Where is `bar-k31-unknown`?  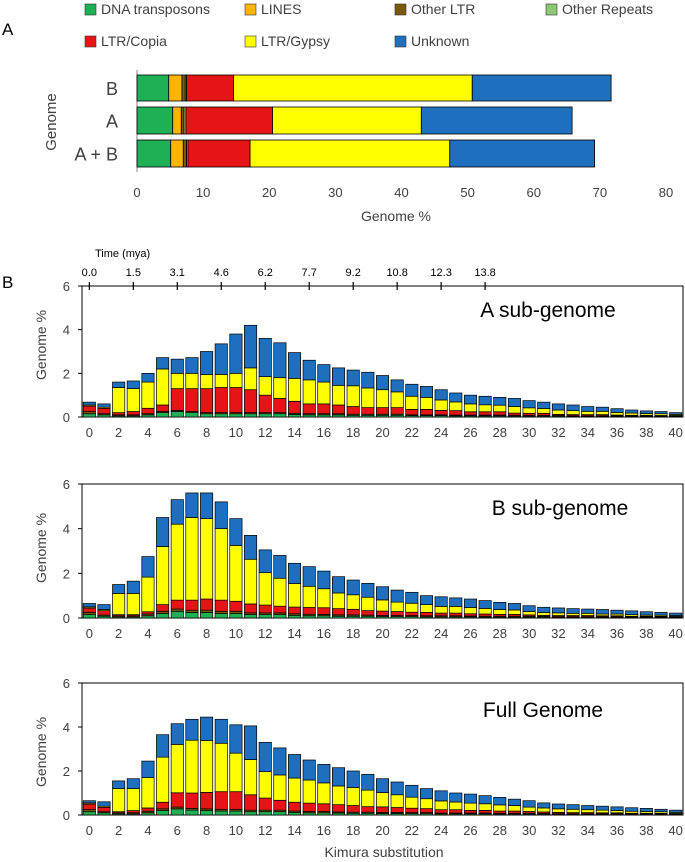 bar-k31-unknown is located at coordinates (544, 405).